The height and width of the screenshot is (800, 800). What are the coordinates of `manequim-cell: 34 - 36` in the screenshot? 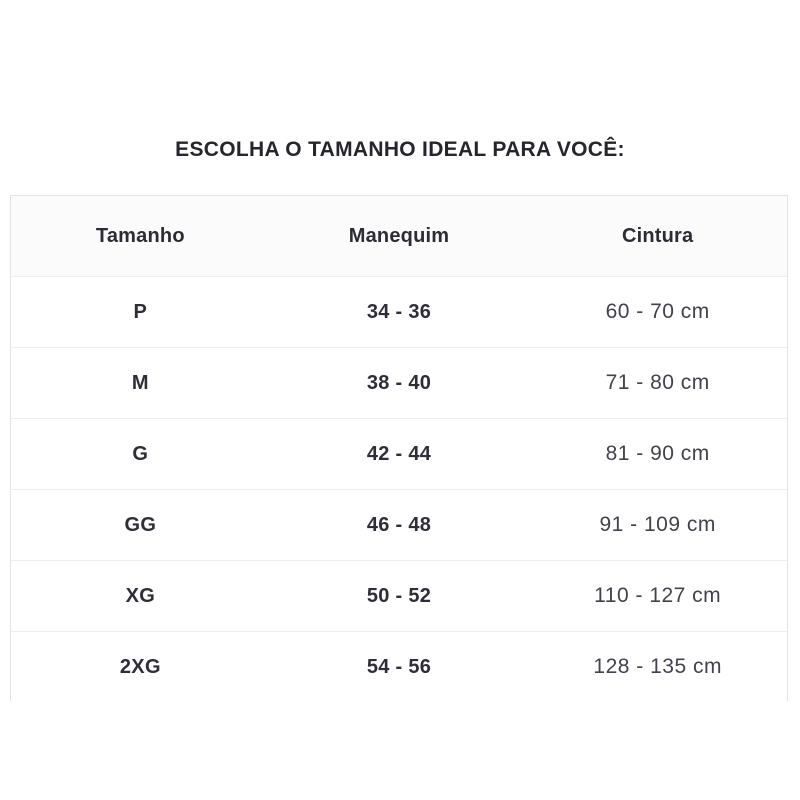 It's located at (399, 311).